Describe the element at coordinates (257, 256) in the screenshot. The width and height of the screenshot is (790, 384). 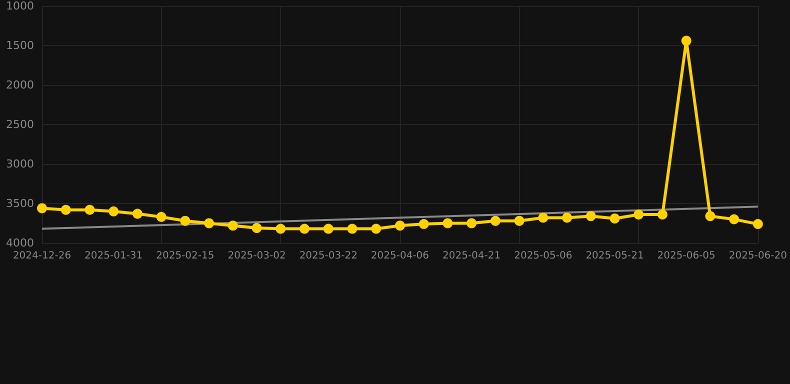
I see `x-tick-label: 2025-03-02` at that location.